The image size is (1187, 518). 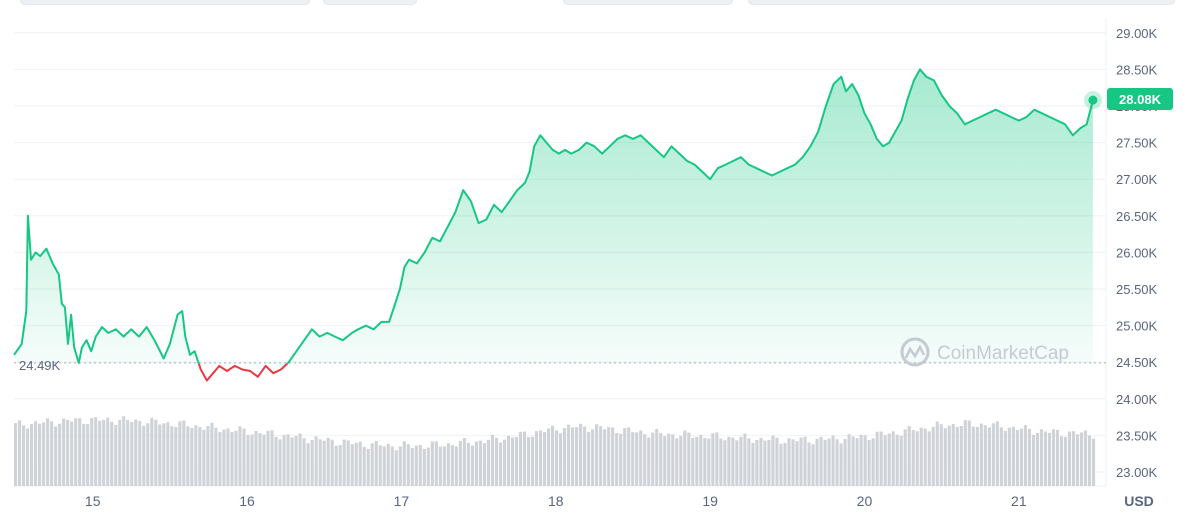 I want to click on x-tick-label: 19, so click(x=710, y=501).